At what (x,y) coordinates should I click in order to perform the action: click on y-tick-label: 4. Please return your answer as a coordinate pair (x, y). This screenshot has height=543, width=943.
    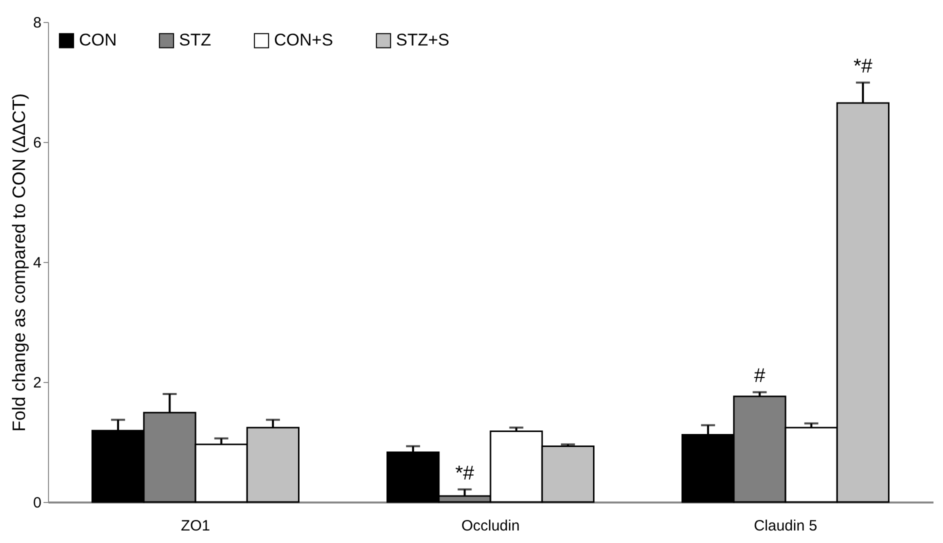
    Looking at the image, I should click on (37, 263).